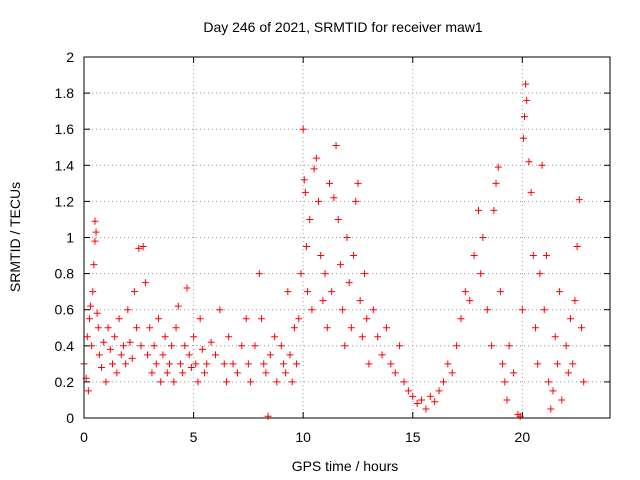 Image resolution: width=640 pixels, height=480 pixels. Describe the element at coordinates (65, 93) in the screenshot. I see `y-tick-label: 1.8` at that location.